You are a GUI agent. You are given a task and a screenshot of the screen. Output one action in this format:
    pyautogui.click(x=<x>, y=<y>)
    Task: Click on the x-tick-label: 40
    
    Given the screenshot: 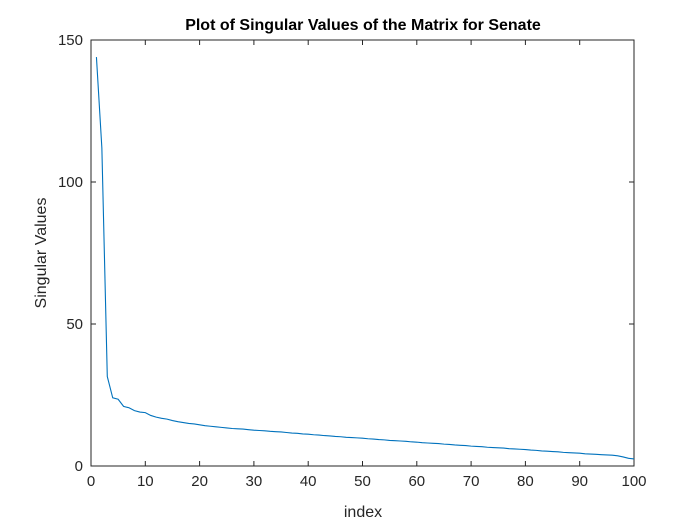 What is the action you would take?
    pyautogui.click(x=308, y=481)
    